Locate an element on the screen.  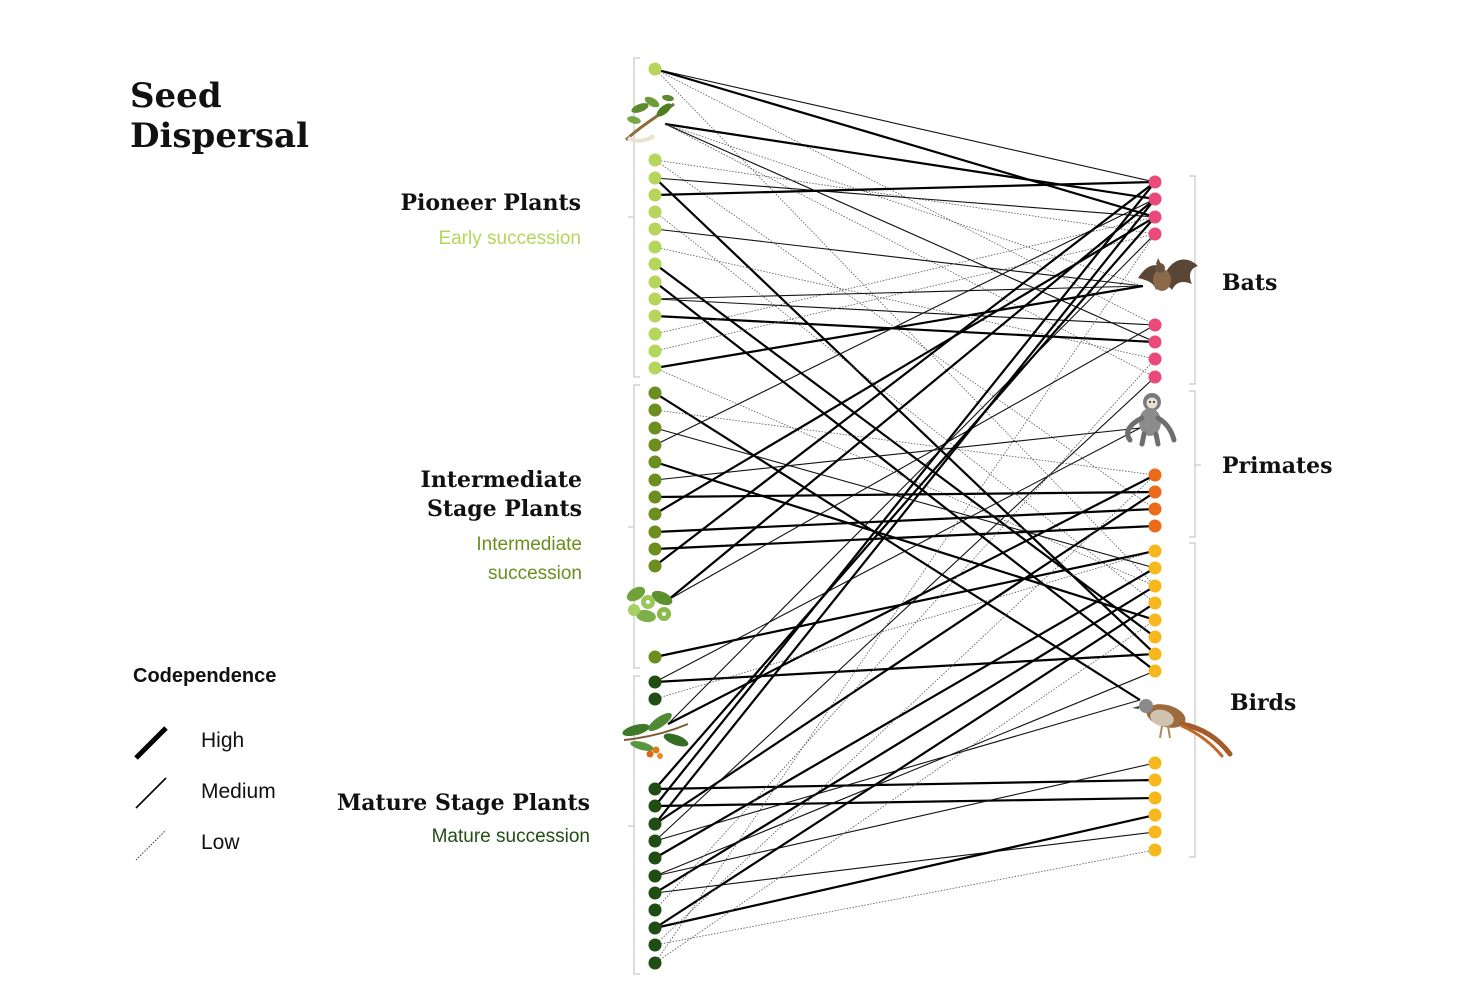
legend-high-mark is located at coordinates (151, 743).